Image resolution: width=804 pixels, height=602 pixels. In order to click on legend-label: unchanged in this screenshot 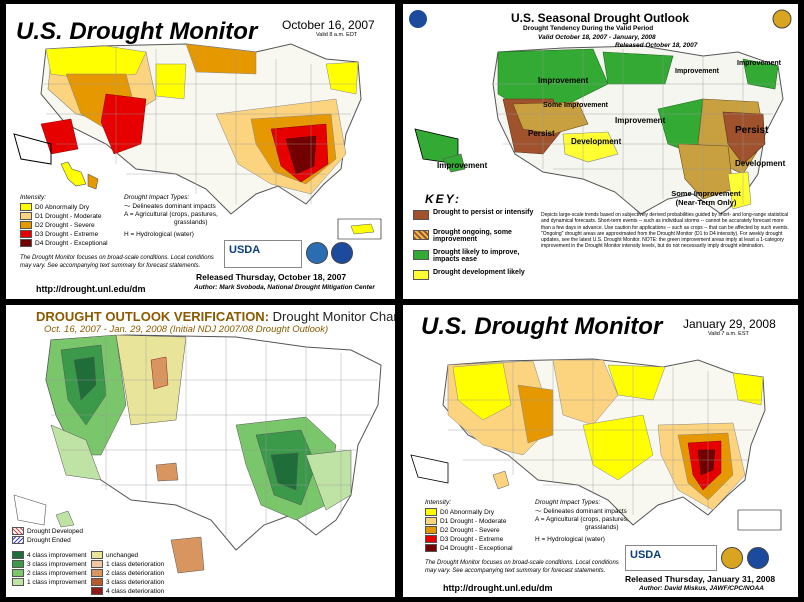, I will do `click(122, 555)`.